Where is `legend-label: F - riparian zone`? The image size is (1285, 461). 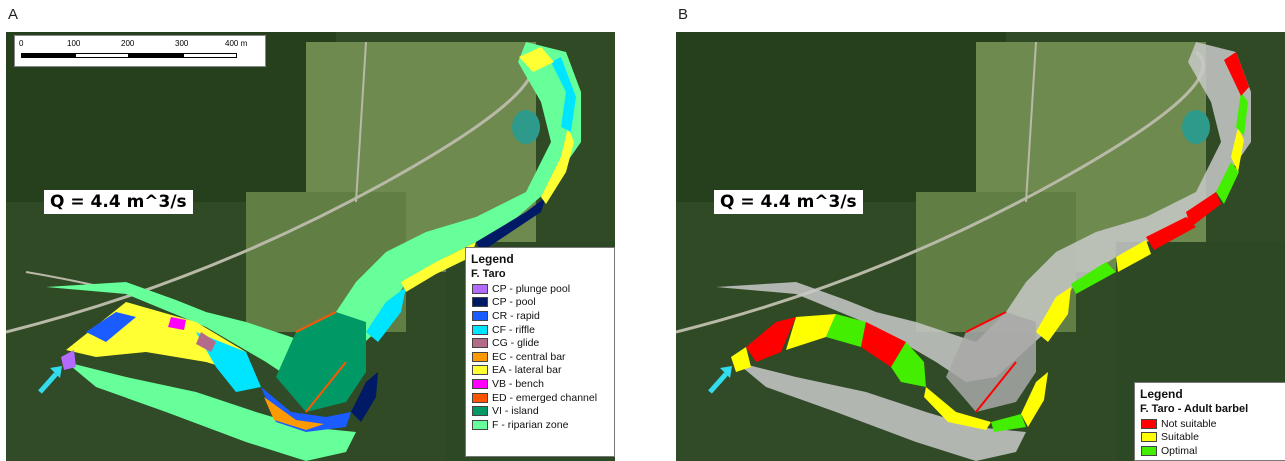
legend-label: F - riparian zone is located at coordinates (530, 424).